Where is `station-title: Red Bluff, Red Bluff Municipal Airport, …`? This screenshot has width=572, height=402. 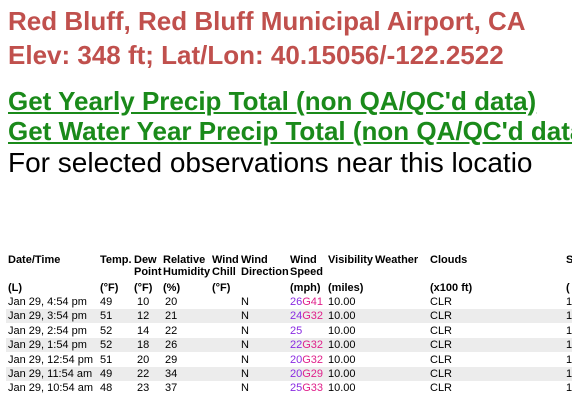 station-title: Red Bluff, Red Bluff Municipal Airport, … is located at coordinates (267, 21).